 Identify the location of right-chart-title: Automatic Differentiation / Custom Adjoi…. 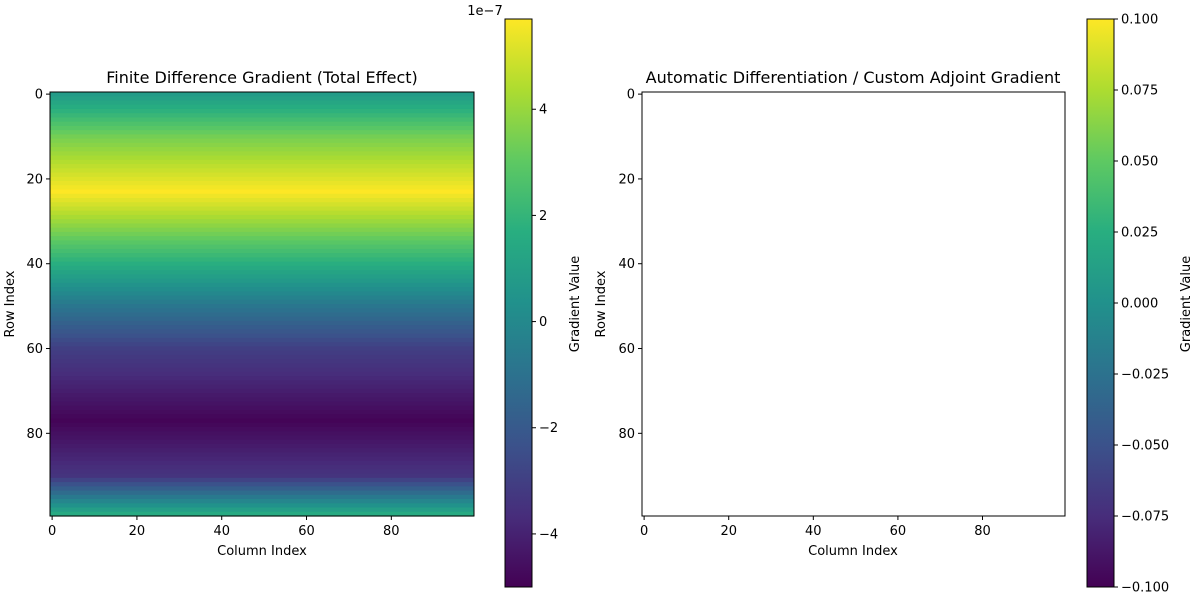
(853, 77).